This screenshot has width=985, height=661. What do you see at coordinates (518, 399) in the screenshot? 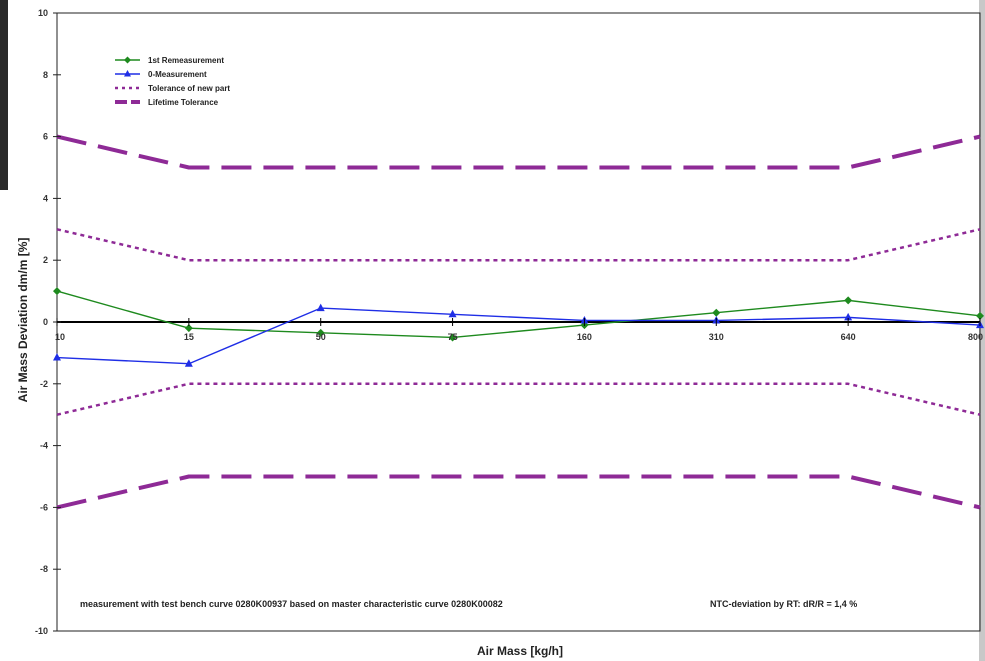
I see `tolerance-of-new-part-line-lower` at bounding box center [518, 399].